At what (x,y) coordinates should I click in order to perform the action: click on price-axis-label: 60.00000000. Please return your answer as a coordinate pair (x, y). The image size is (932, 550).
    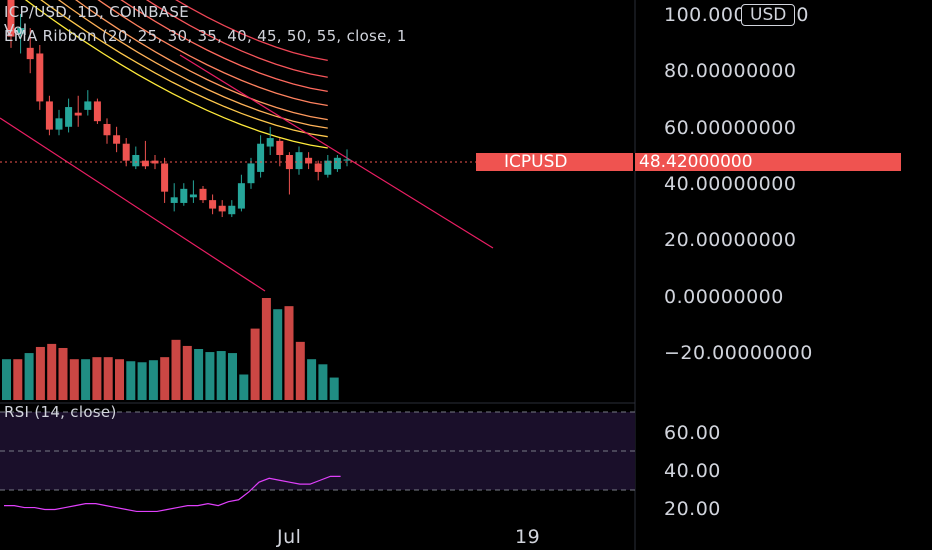
    Looking at the image, I should click on (730, 127).